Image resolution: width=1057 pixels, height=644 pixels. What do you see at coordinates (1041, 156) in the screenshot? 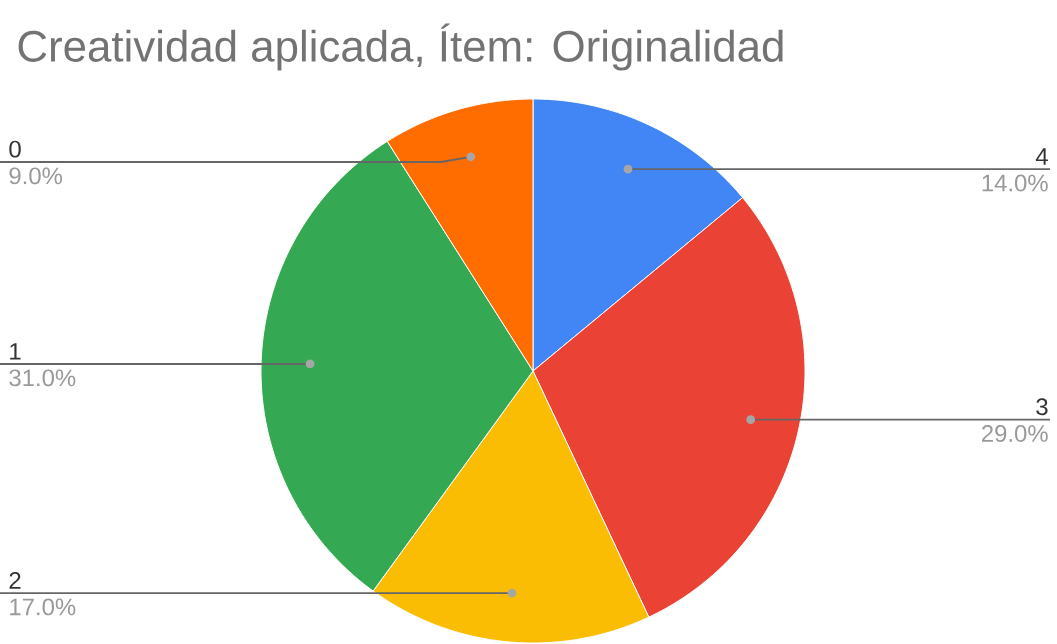
I see `slice-label: 4` at bounding box center [1041, 156].